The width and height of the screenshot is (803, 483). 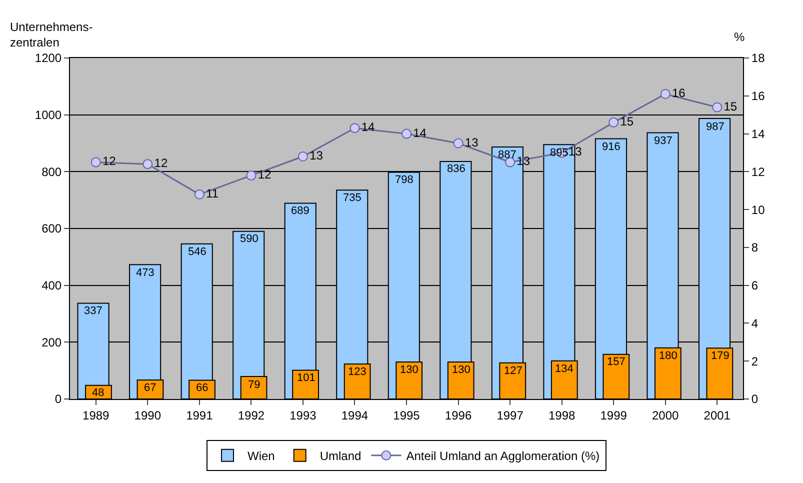 I want to click on data-label: 836, so click(x=456, y=169).